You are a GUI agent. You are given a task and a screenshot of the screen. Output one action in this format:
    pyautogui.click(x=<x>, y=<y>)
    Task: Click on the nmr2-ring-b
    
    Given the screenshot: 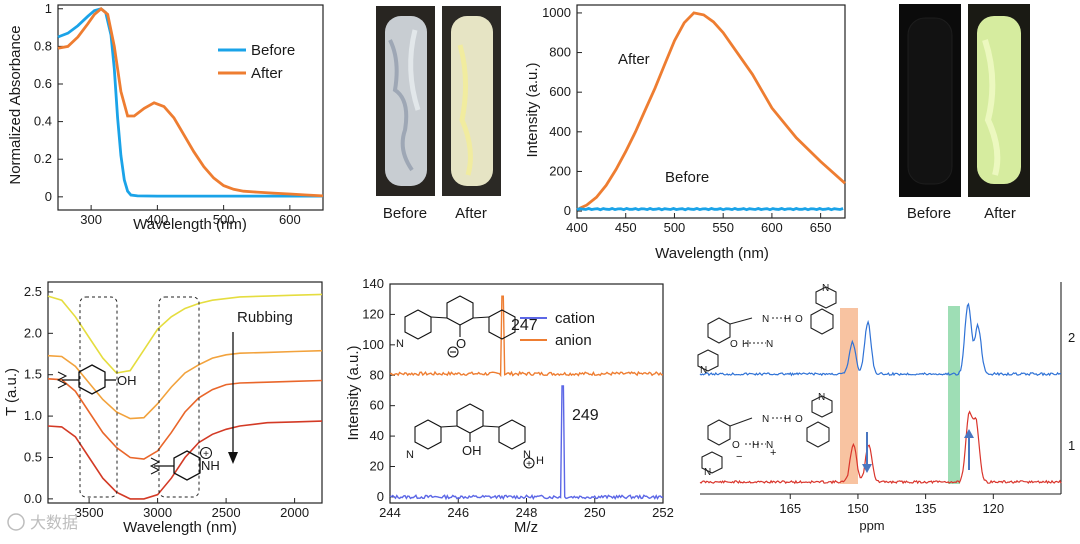 What is the action you would take?
    pyautogui.click(x=822, y=321)
    